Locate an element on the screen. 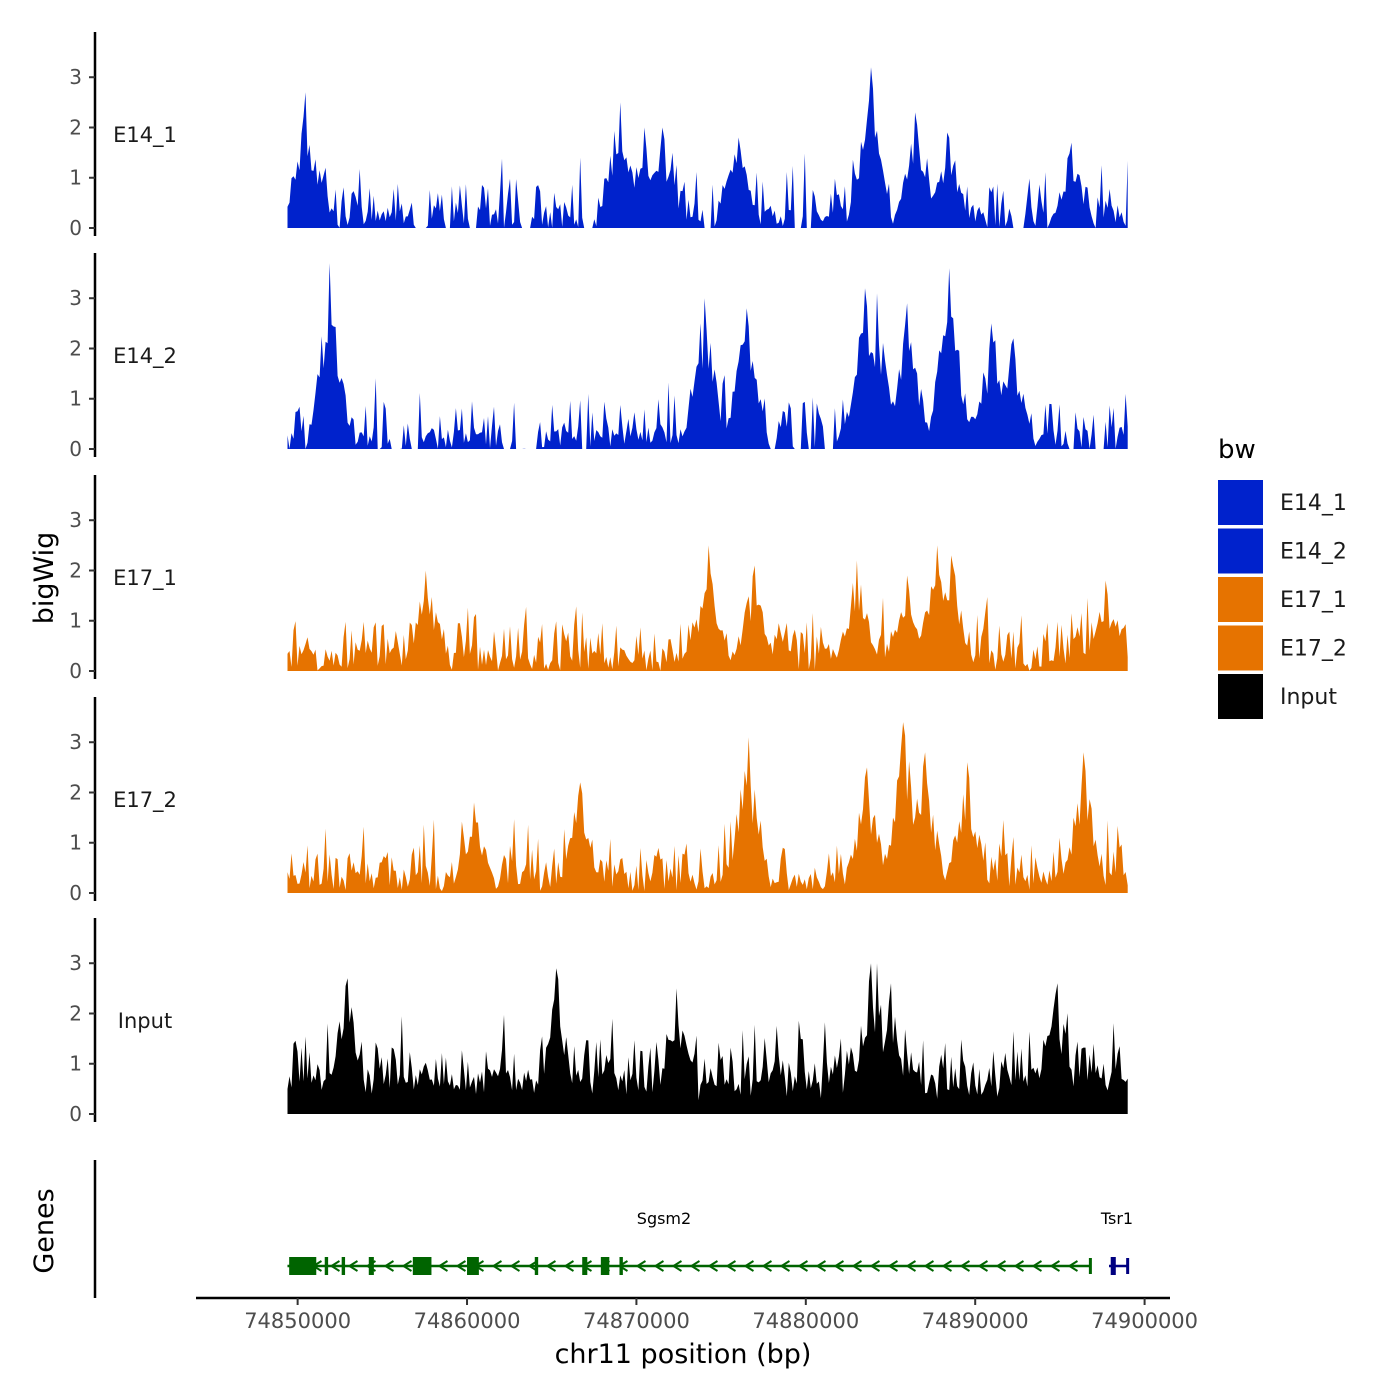  gene-name-label: Sgsm2 is located at coordinates (664, 1218).